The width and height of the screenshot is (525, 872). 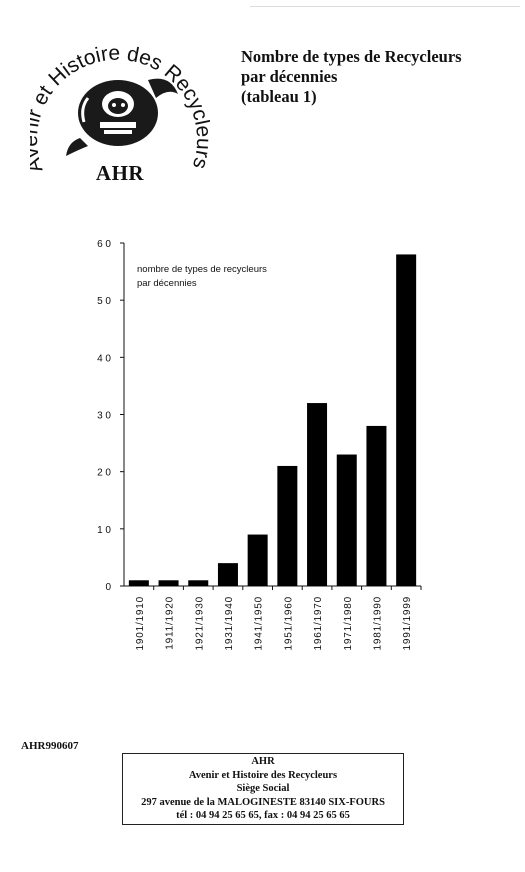 What do you see at coordinates (199, 623) in the screenshot?
I see `x-category-label: 1921/1930` at bounding box center [199, 623].